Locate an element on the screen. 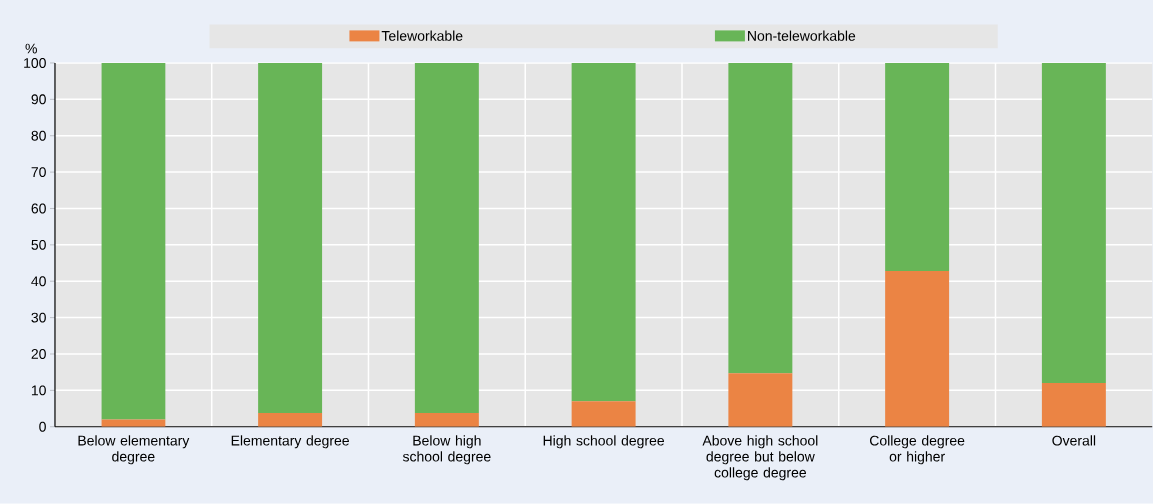 The width and height of the screenshot is (1153, 504). y-tick-label: 30 is located at coordinates (38, 317).